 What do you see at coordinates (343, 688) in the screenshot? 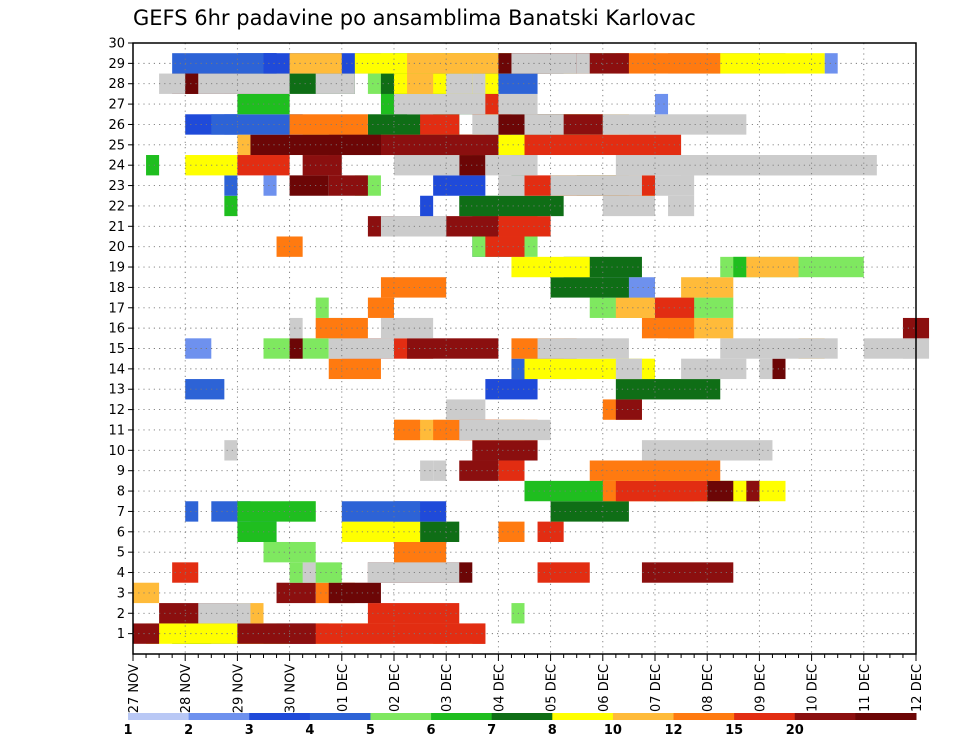
I see `x-tick-label: 01 DEC` at bounding box center [343, 688].